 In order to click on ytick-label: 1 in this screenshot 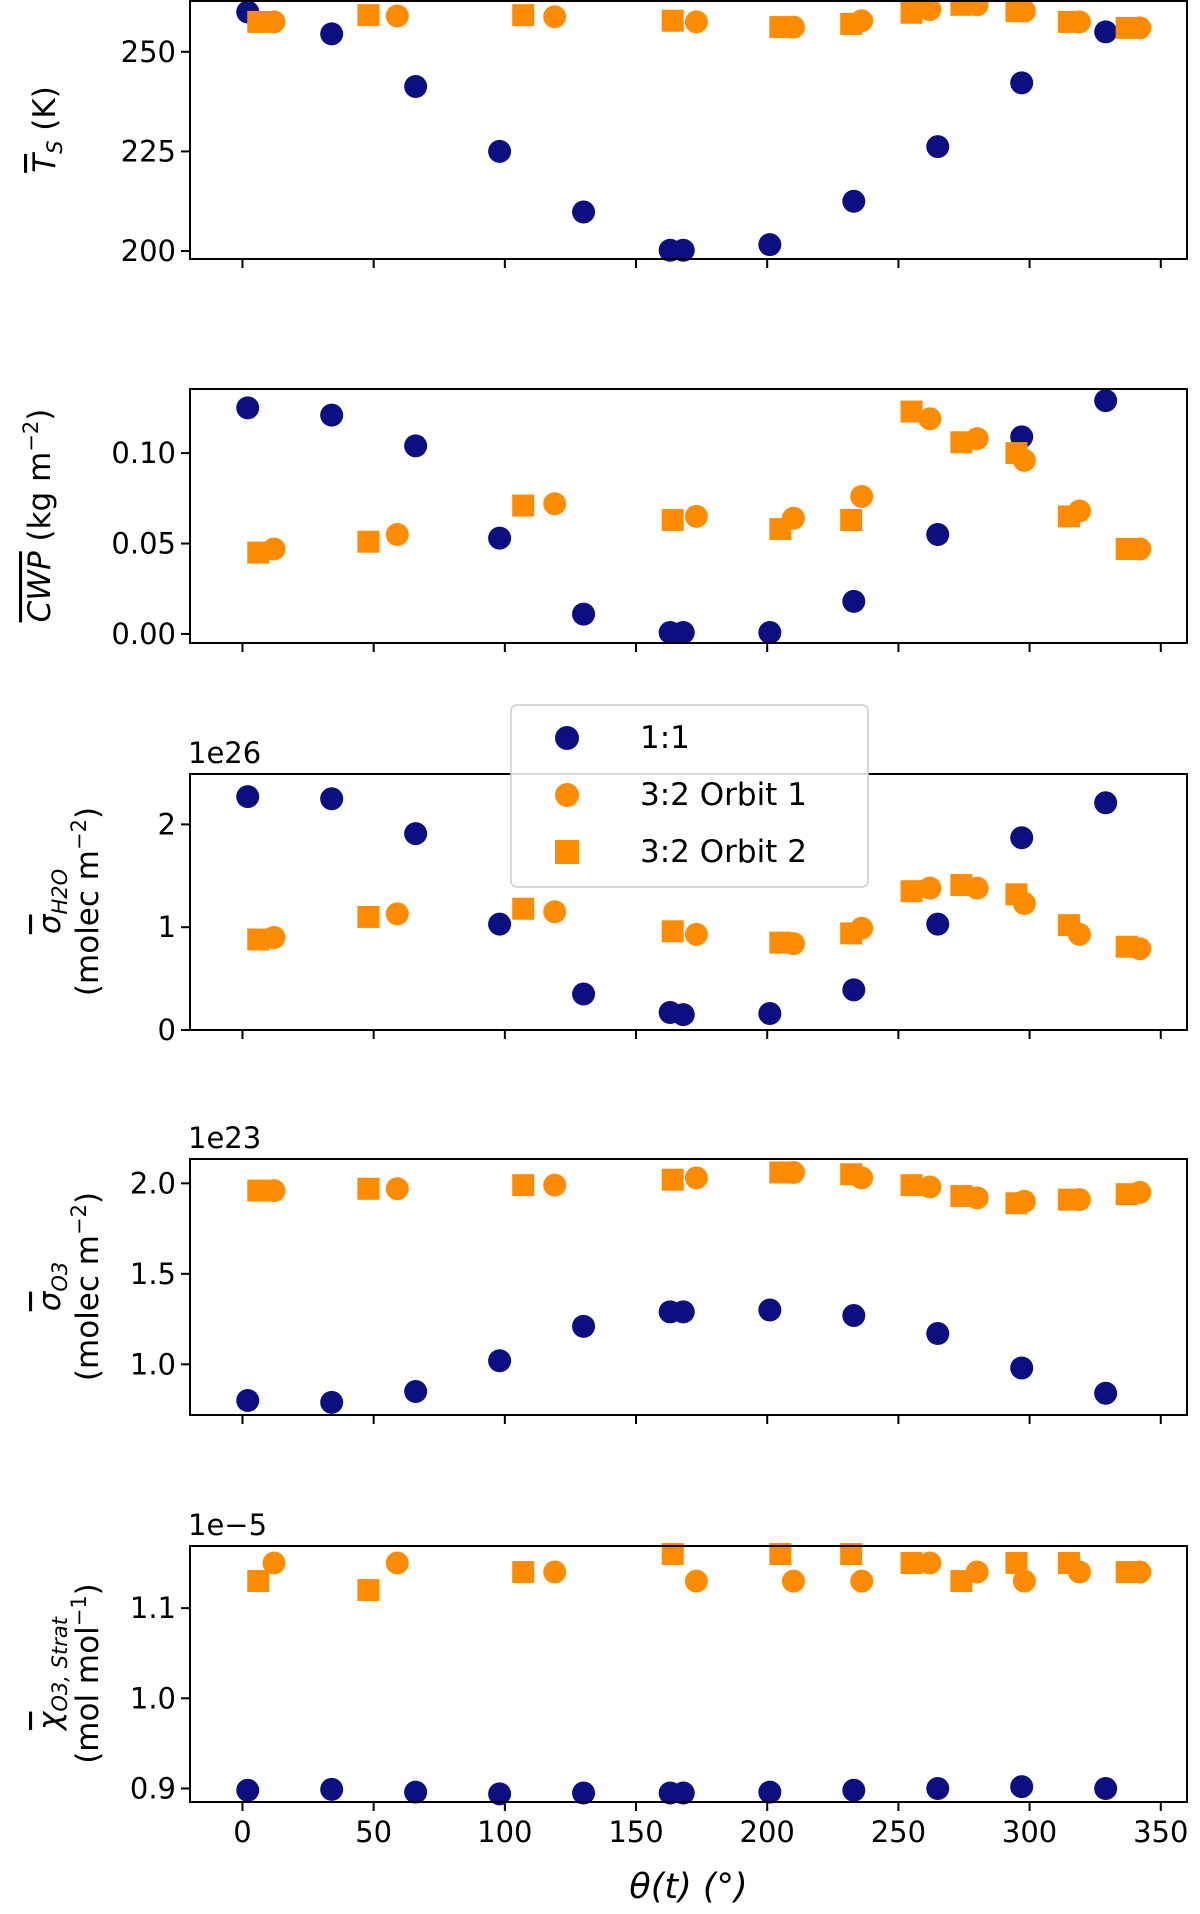, I will do `click(167, 927)`.